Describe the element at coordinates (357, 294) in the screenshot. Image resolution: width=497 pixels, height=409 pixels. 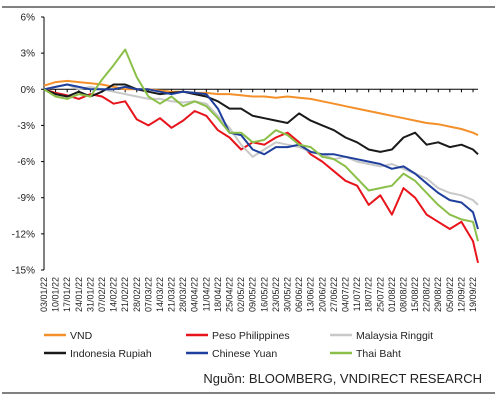
I see `x-tick-label: 11/07/22` at that location.